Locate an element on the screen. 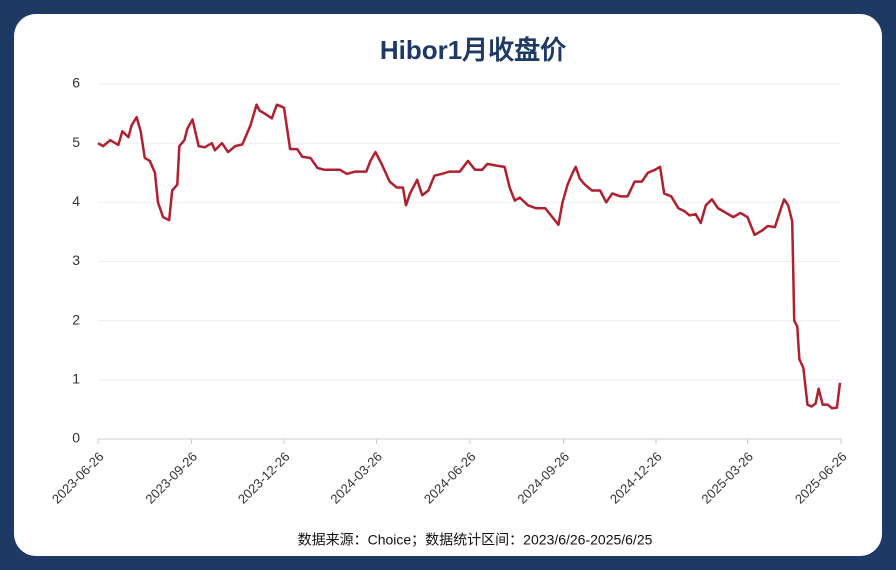  y-tick-label: 5 is located at coordinates (76, 142).